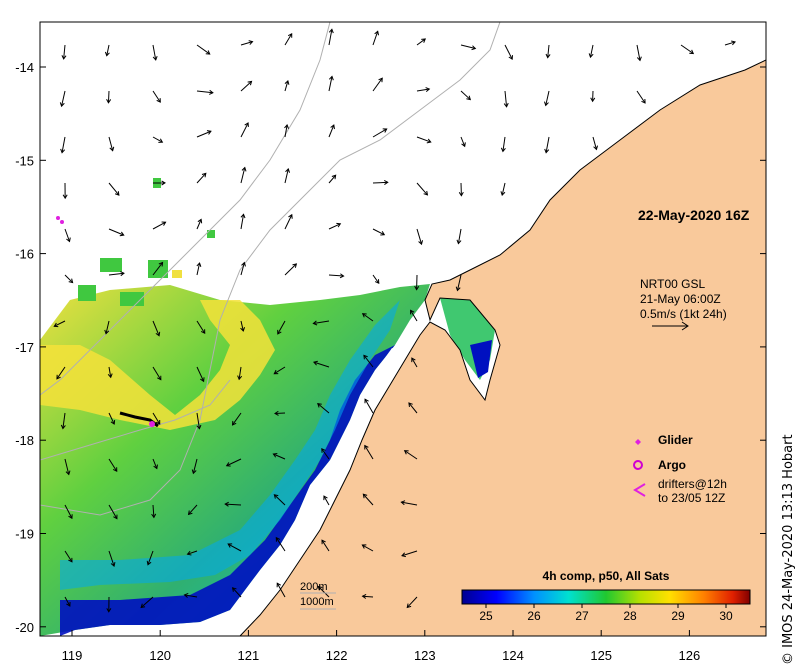 Image resolution: width=809 pixels, height=672 pixels. What do you see at coordinates (789, 532) in the screenshot?
I see `credit-container: © IMOS 24-May-2020 13:13 Hobart` at bounding box center [789, 532].